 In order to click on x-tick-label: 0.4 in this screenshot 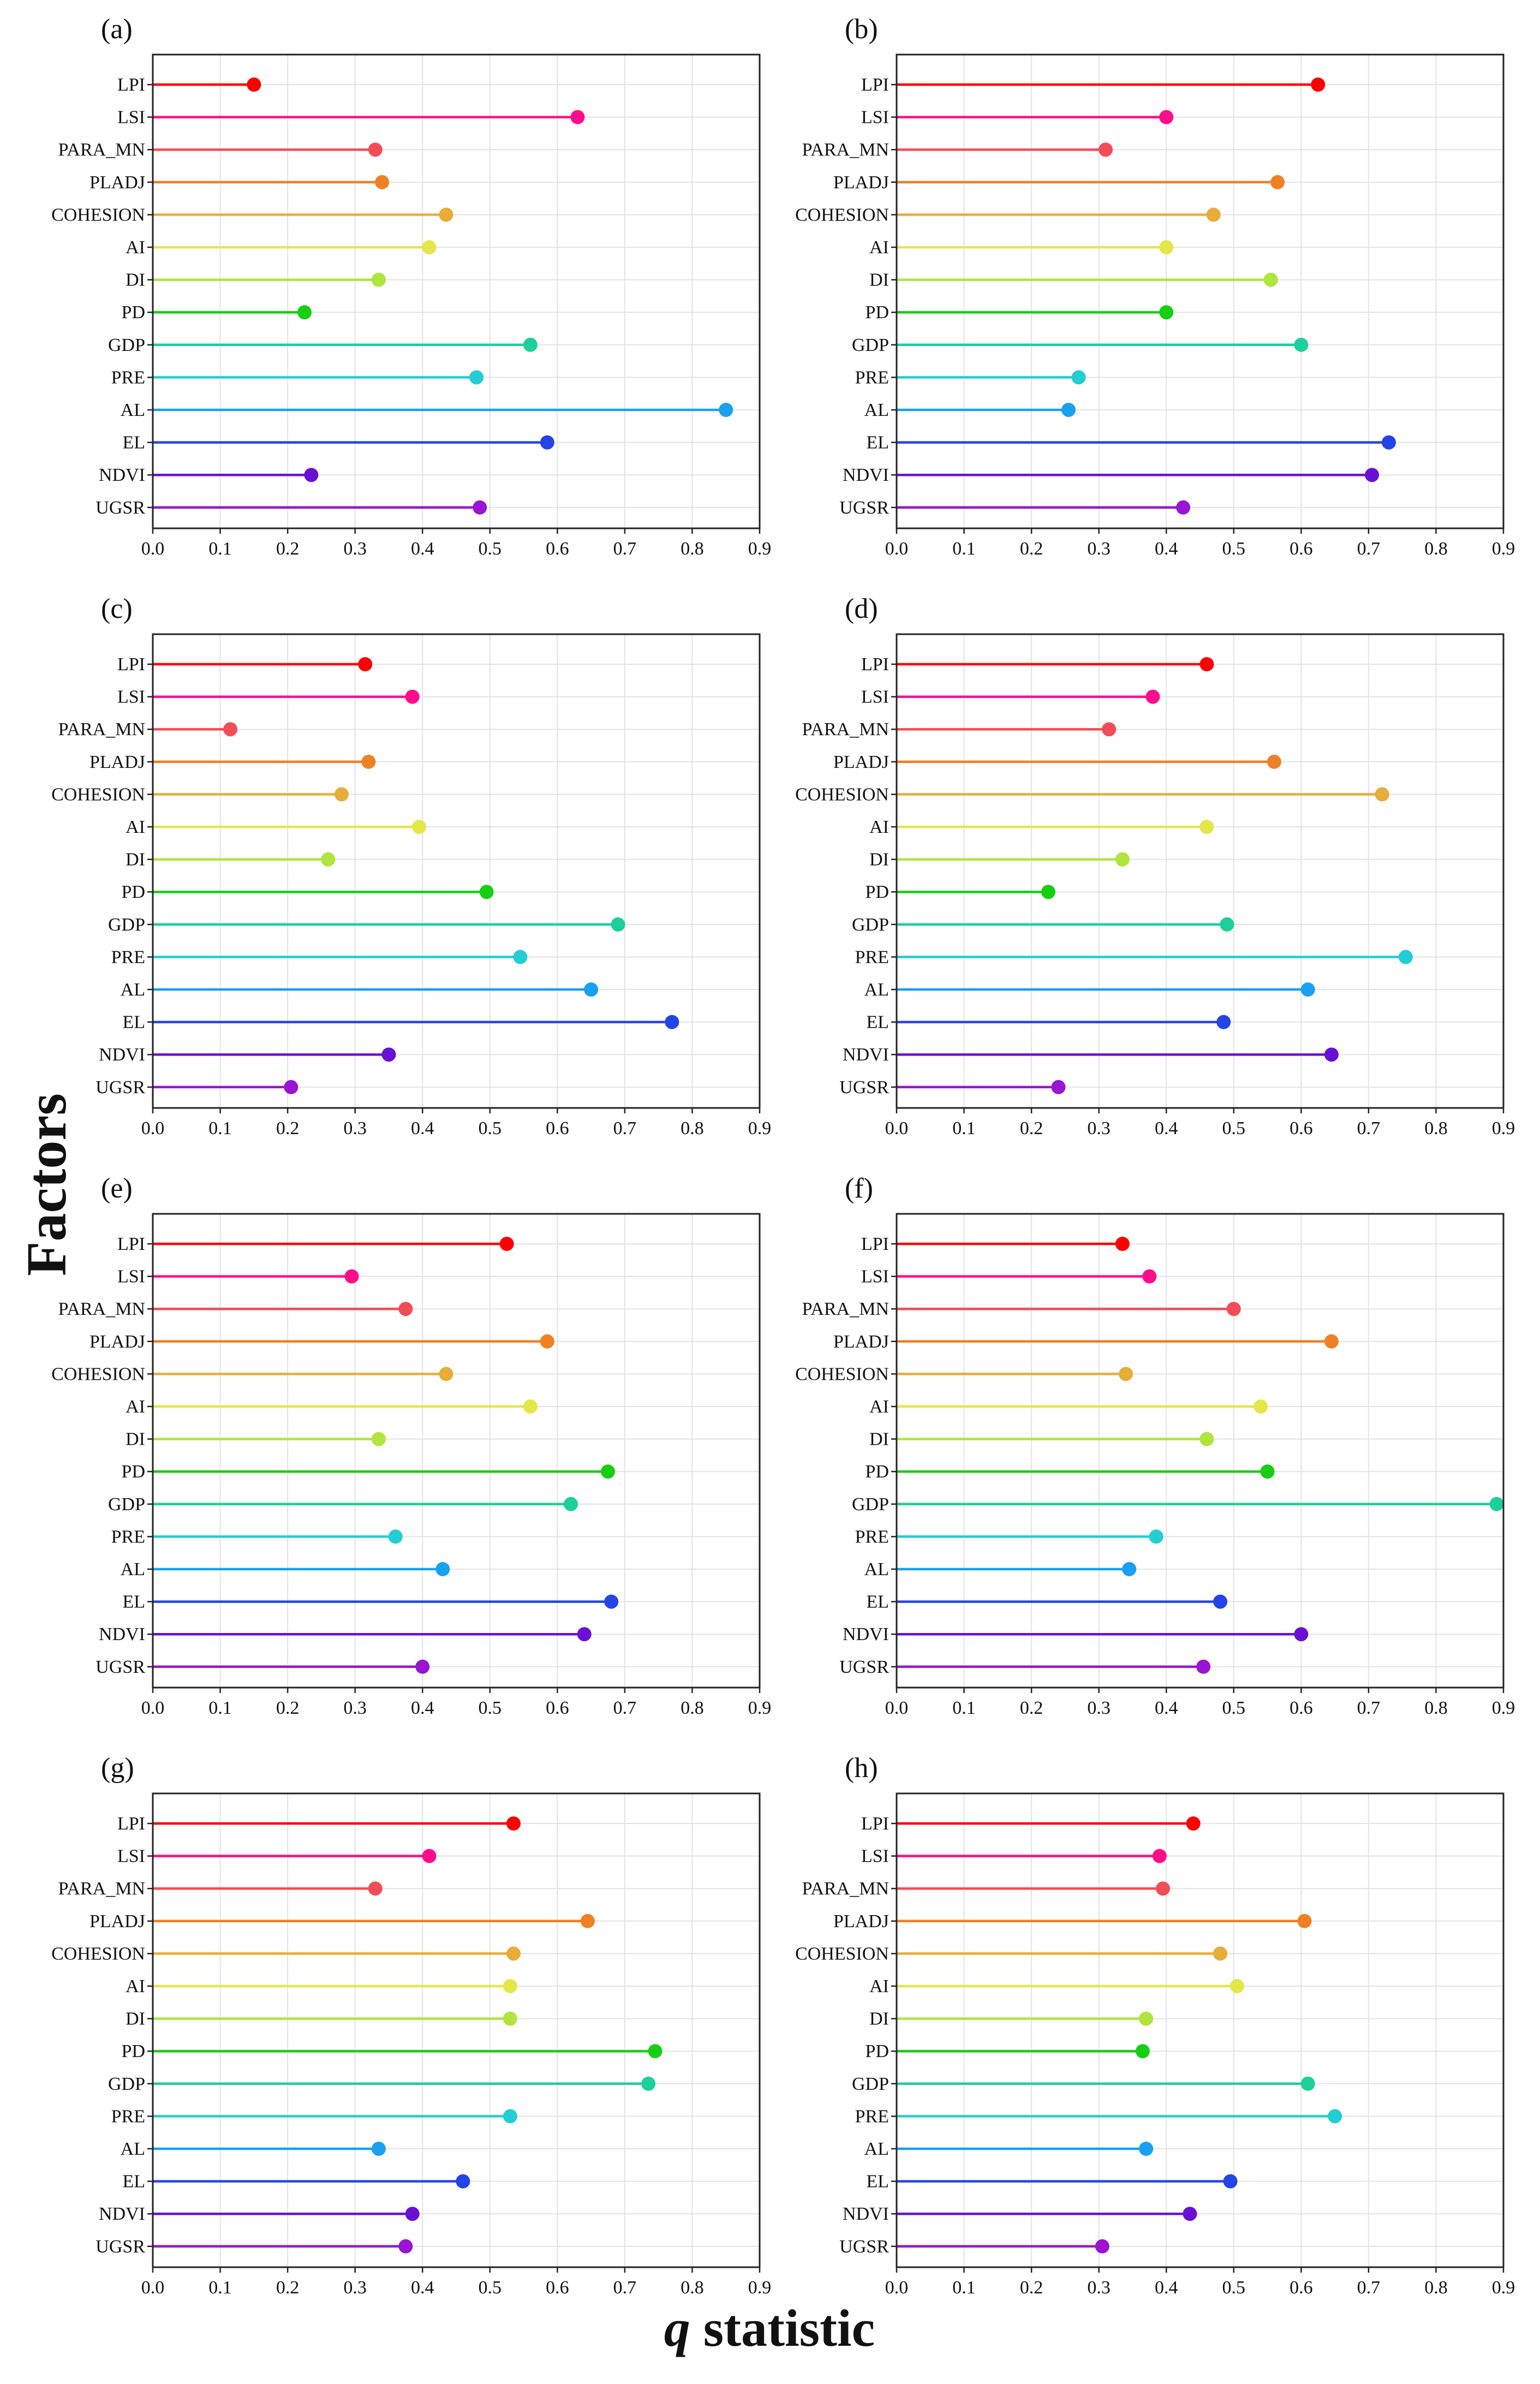, I will do `click(422, 1128)`.